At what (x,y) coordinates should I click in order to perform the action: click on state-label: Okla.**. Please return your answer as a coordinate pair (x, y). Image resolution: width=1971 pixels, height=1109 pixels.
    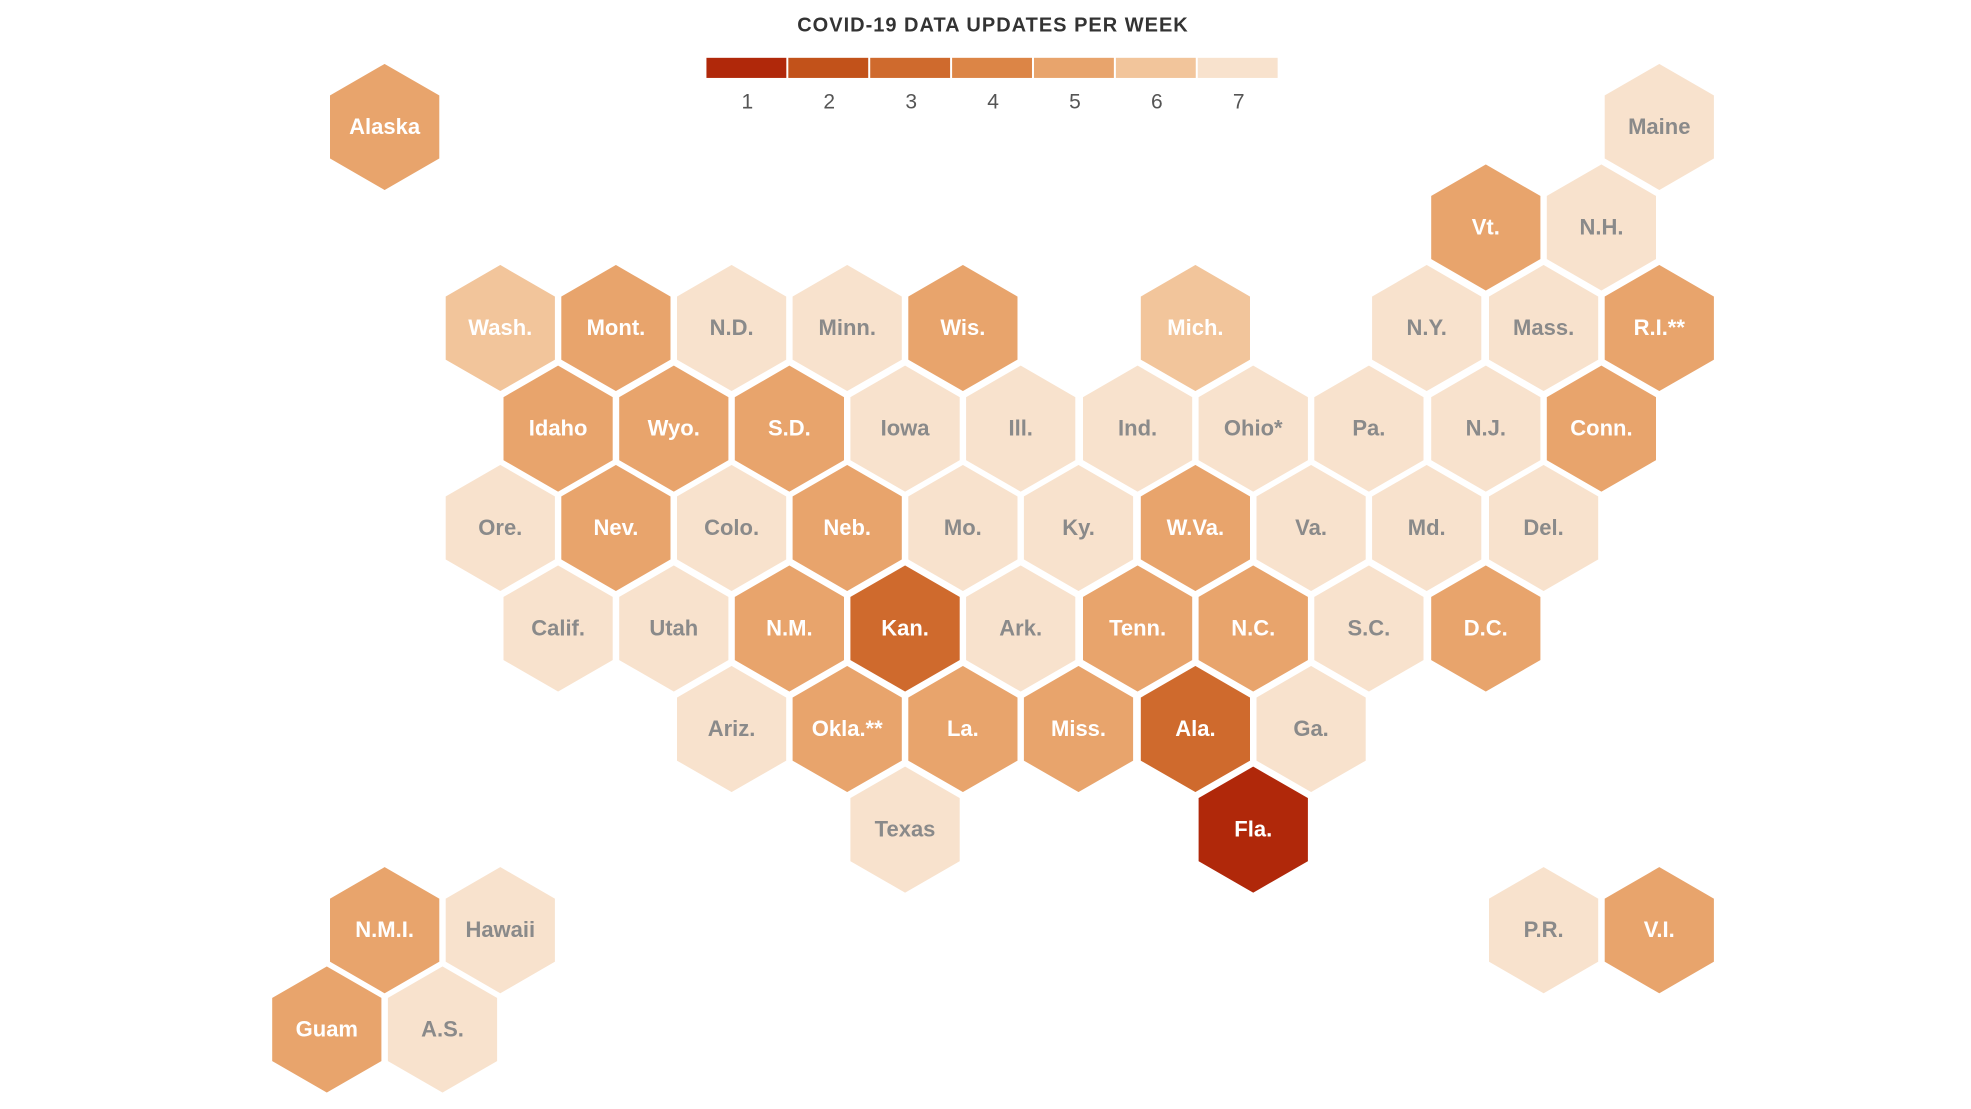
    Looking at the image, I should click on (847, 728).